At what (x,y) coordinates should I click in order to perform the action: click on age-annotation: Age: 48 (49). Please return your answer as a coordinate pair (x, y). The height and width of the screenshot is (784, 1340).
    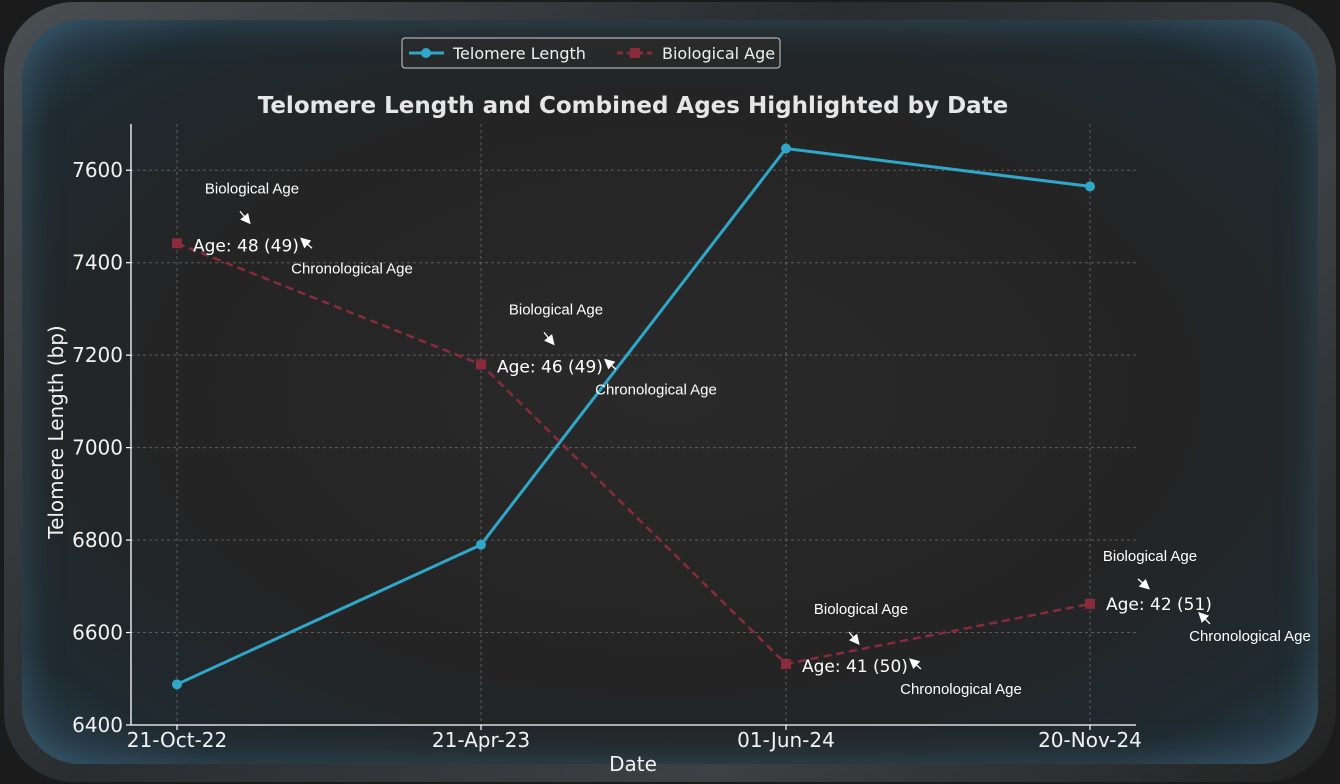
    Looking at the image, I should click on (246, 246).